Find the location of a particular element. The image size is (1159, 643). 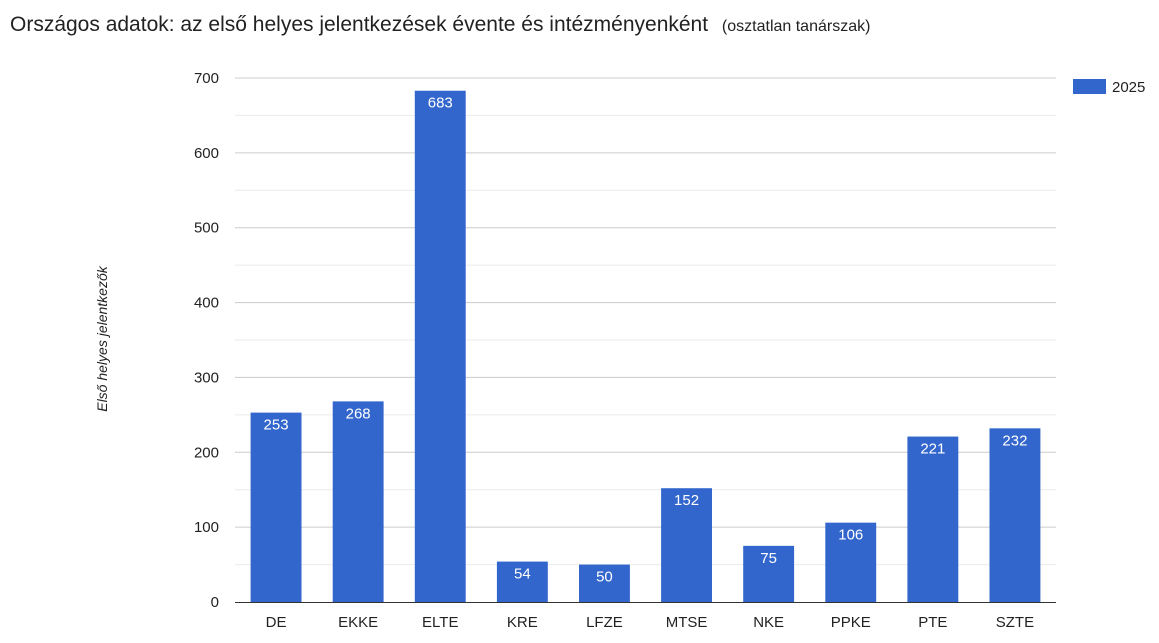

x-tick-label: ELTE is located at coordinates (440, 622).